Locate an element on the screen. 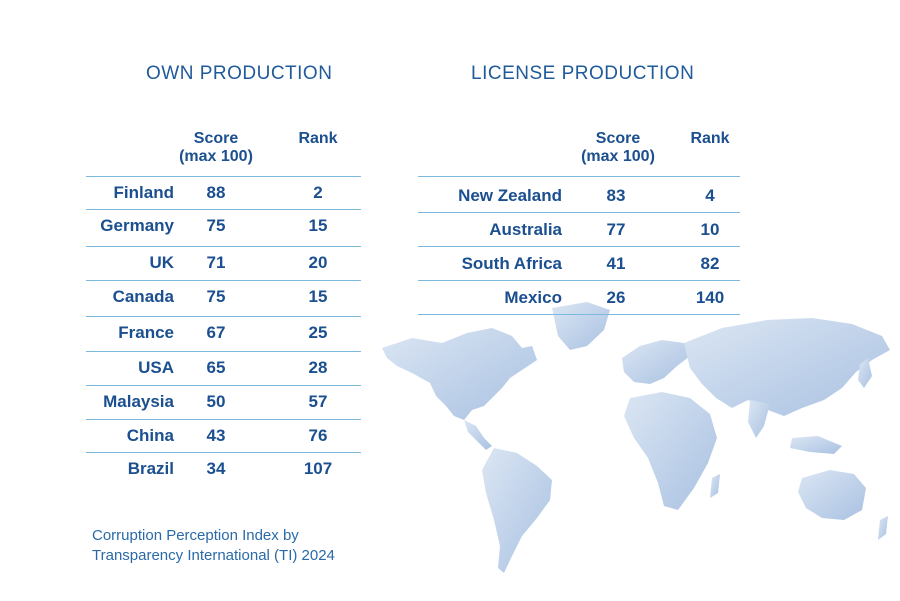 The width and height of the screenshot is (900, 601). country-name: Finland is located at coordinates (143, 192).